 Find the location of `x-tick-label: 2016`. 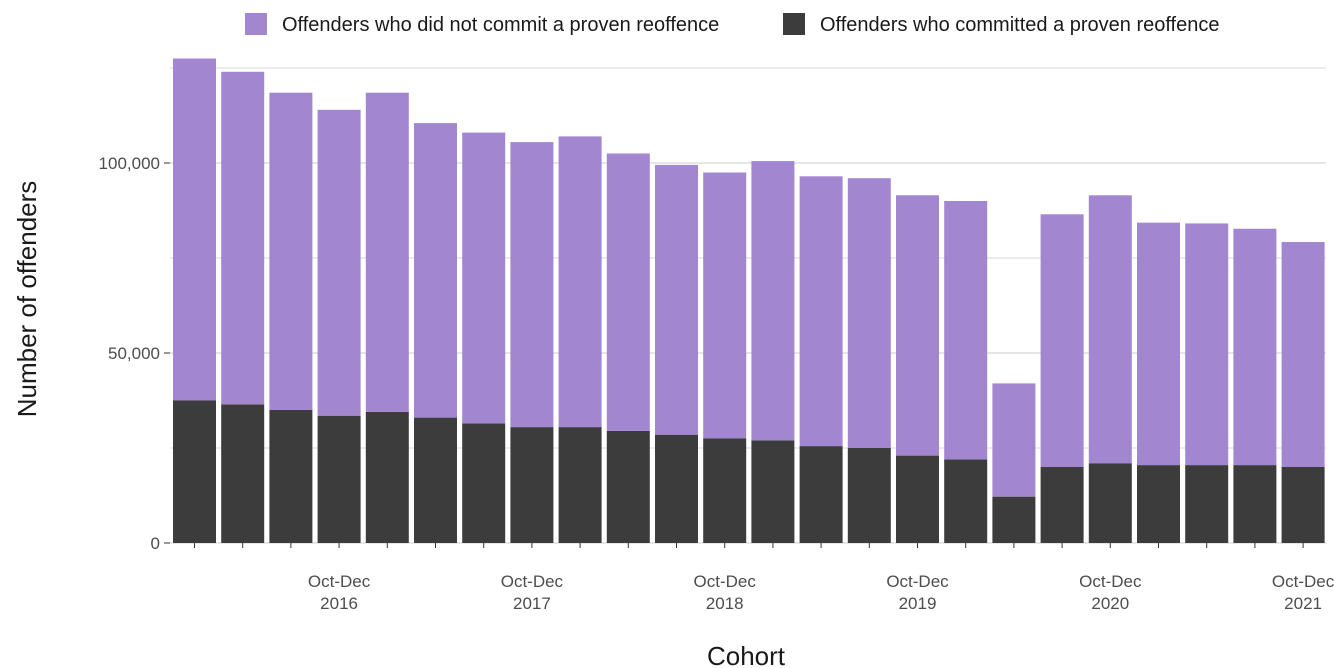

x-tick-label: 2016 is located at coordinates (339, 603).